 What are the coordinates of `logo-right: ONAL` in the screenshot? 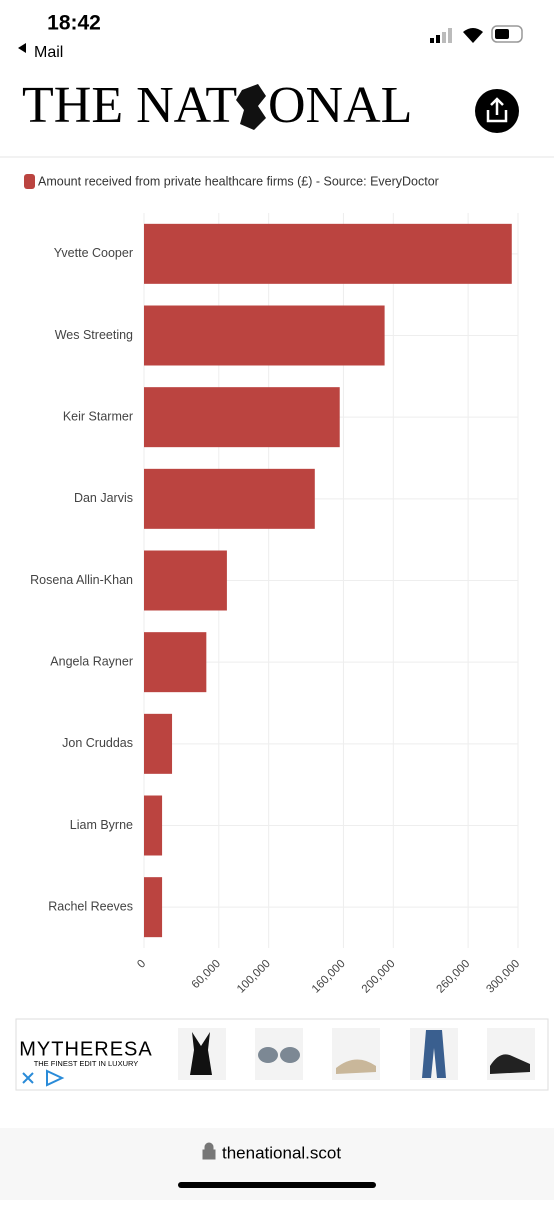 It's located at (340, 105).